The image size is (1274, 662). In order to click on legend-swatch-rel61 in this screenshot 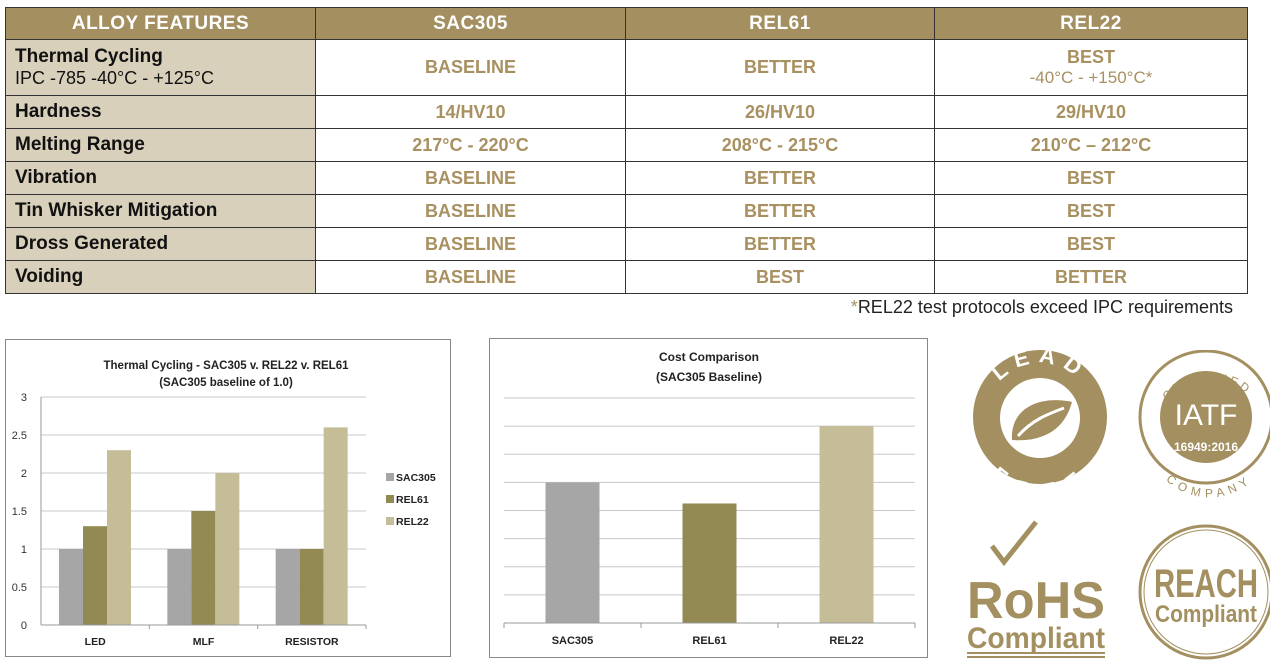, I will do `click(390, 499)`.